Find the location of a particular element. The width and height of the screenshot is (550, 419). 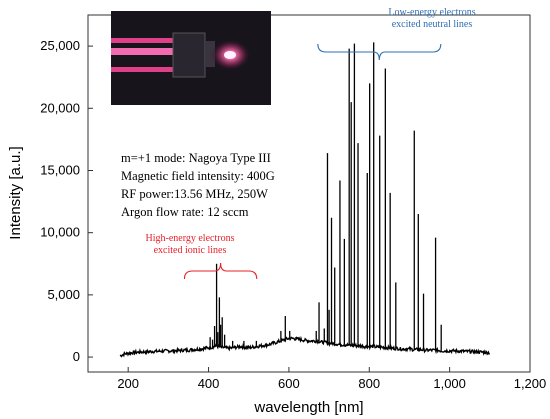

svg-text: RF power:13.56 MHz, 250W is located at coordinates (194, 194).